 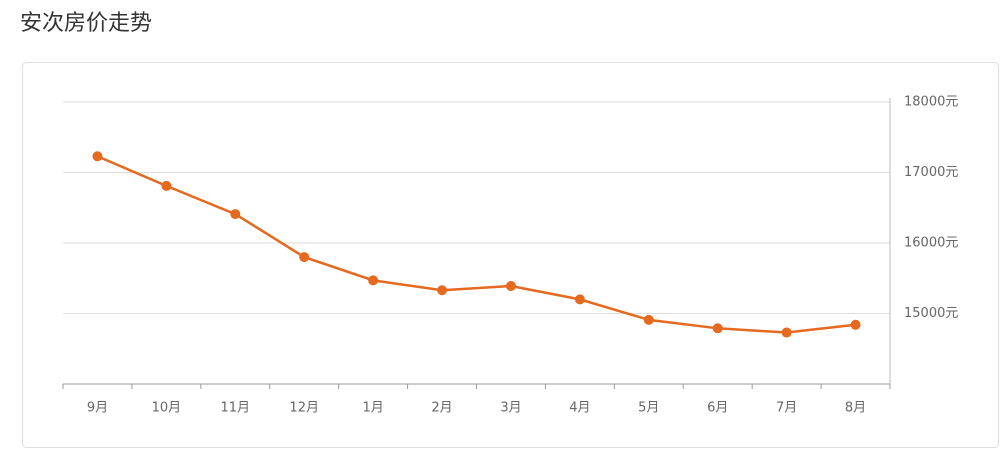 I want to click on x-tick-label: 7月, so click(x=786, y=408).